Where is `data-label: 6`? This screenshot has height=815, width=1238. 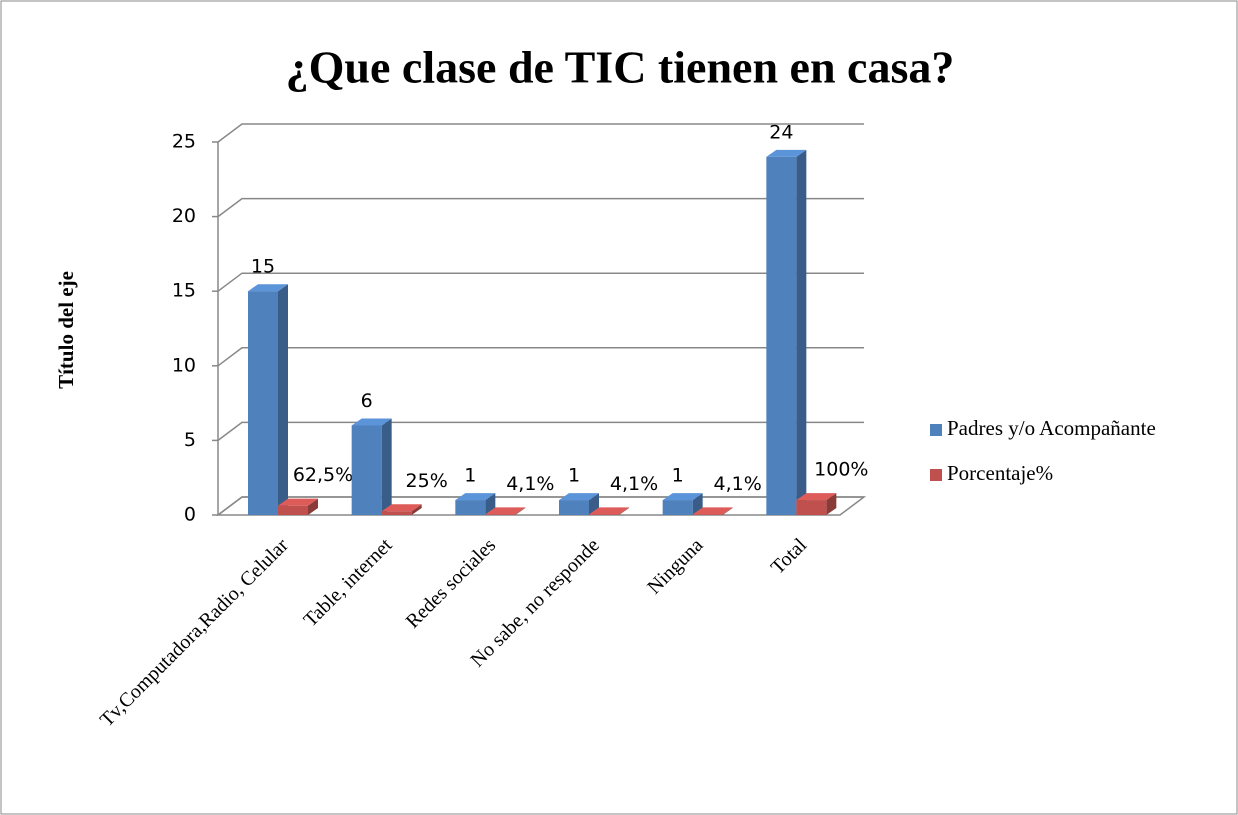
data-label: 6 is located at coordinates (367, 401).